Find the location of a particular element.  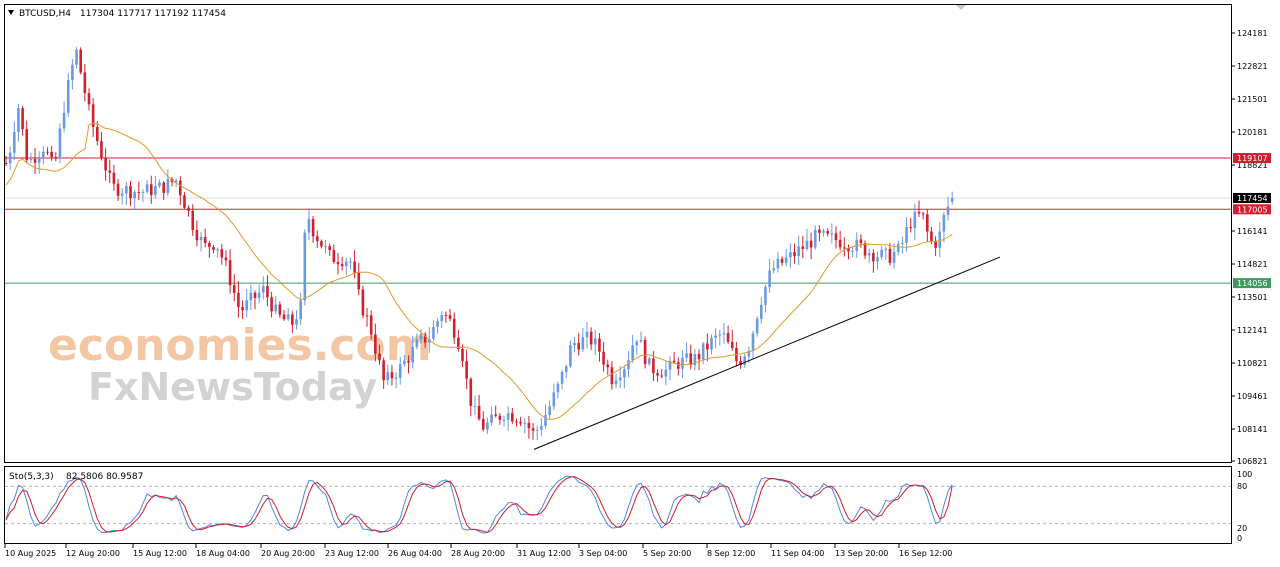

chart-menu-triangle-icon is located at coordinates (11, 12).